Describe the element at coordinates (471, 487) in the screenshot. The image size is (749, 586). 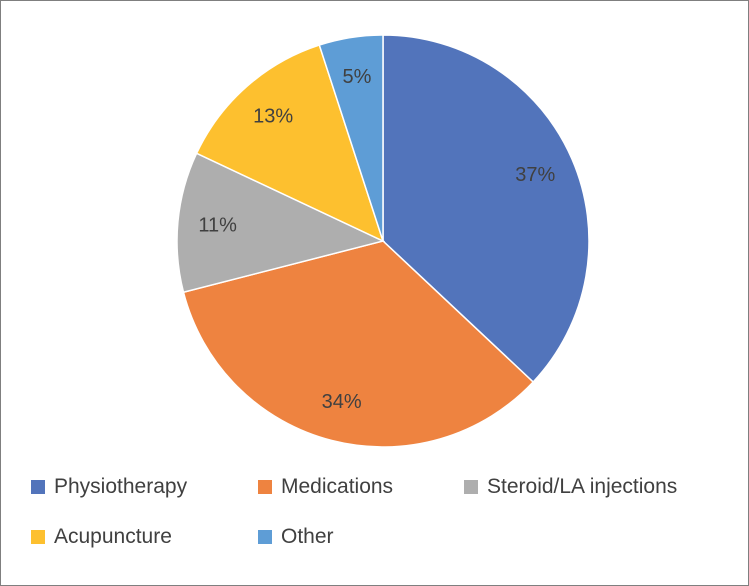
I see `legend-swatch-steroid-la-injections` at that location.